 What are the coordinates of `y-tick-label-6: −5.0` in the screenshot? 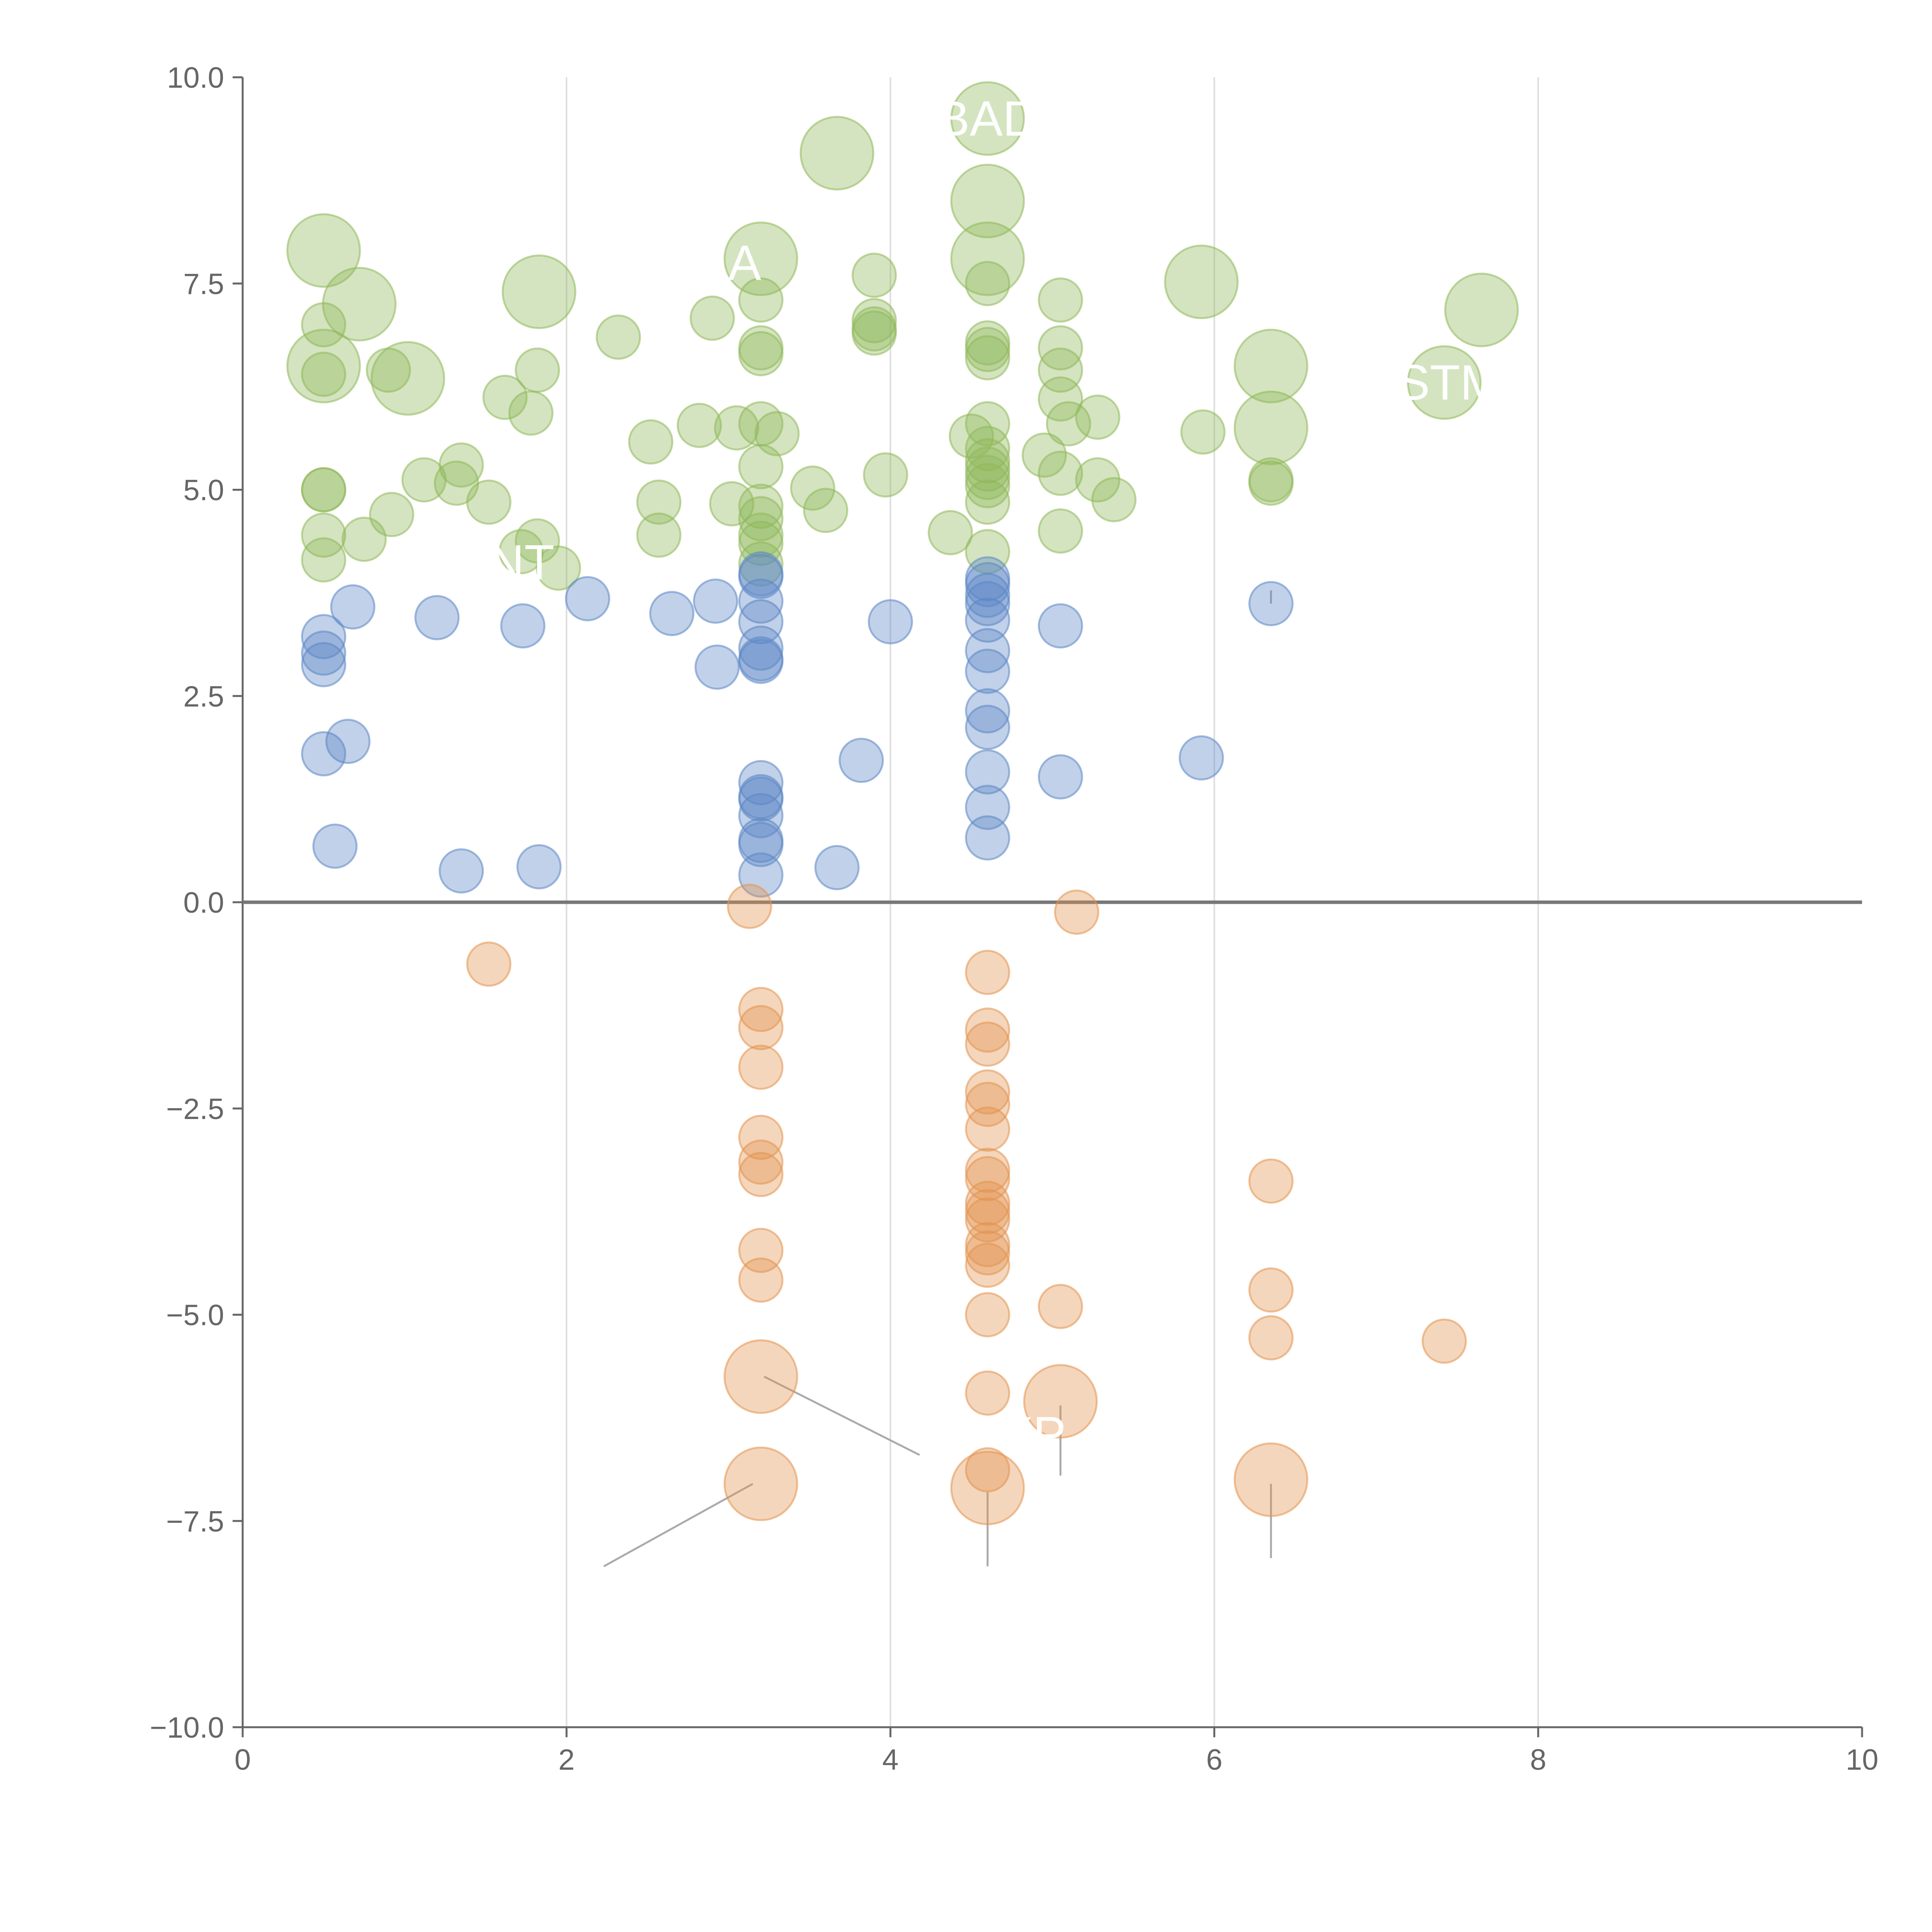 It's located at (195, 1315).